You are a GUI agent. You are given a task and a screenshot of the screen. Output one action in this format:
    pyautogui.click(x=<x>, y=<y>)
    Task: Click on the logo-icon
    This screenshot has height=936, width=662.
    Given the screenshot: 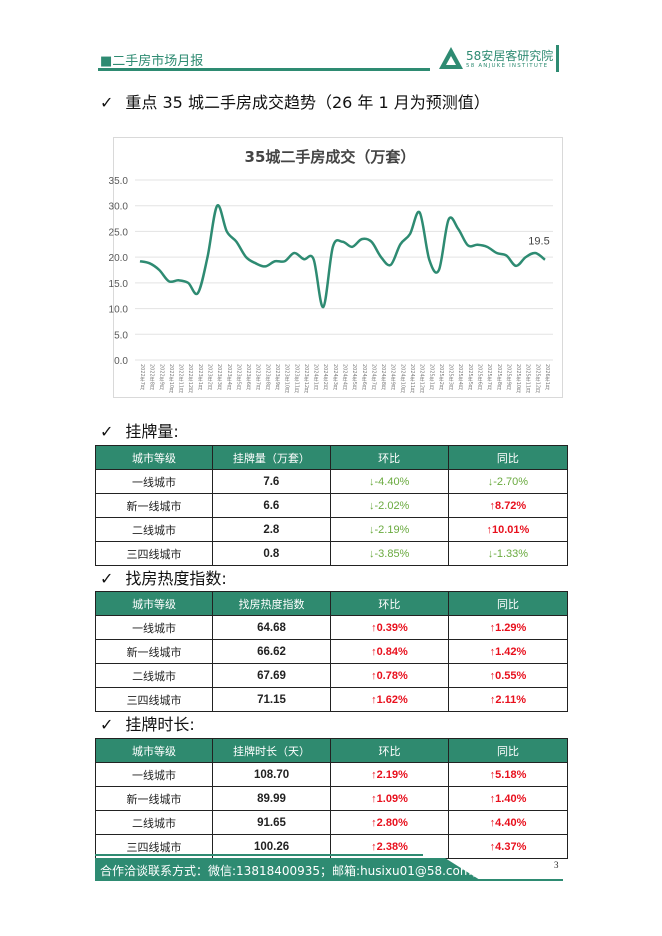 What is the action you would take?
    pyautogui.click(x=451, y=58)
    